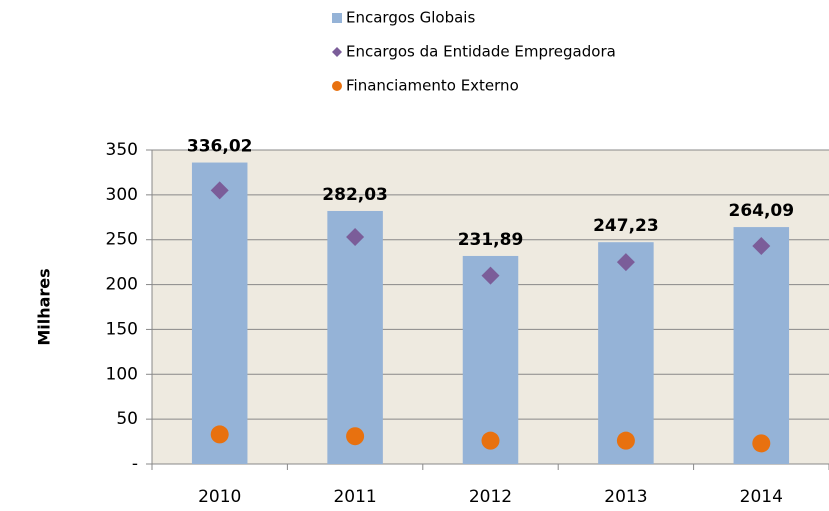 This screenshot has width=829, height=511. I want to click on data-label: 282,03, so click(355, 195).